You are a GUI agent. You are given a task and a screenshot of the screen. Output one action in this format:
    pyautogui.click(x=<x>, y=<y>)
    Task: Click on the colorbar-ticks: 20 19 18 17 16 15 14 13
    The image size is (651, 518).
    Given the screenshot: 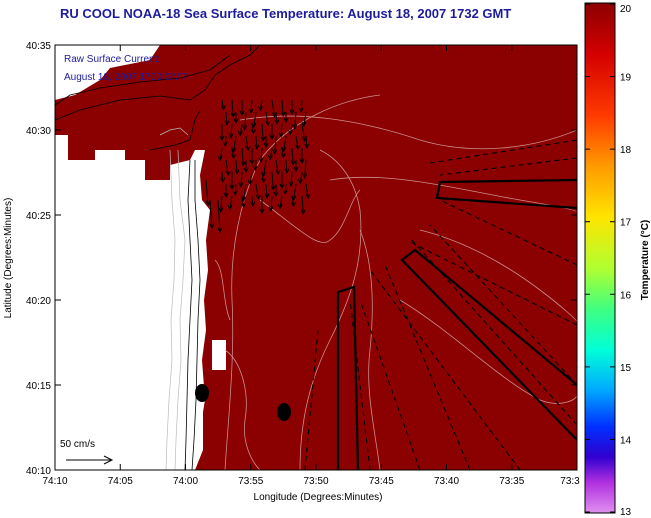 What is the action you would take?
    pyautogui.click(x=608, y=260)
    